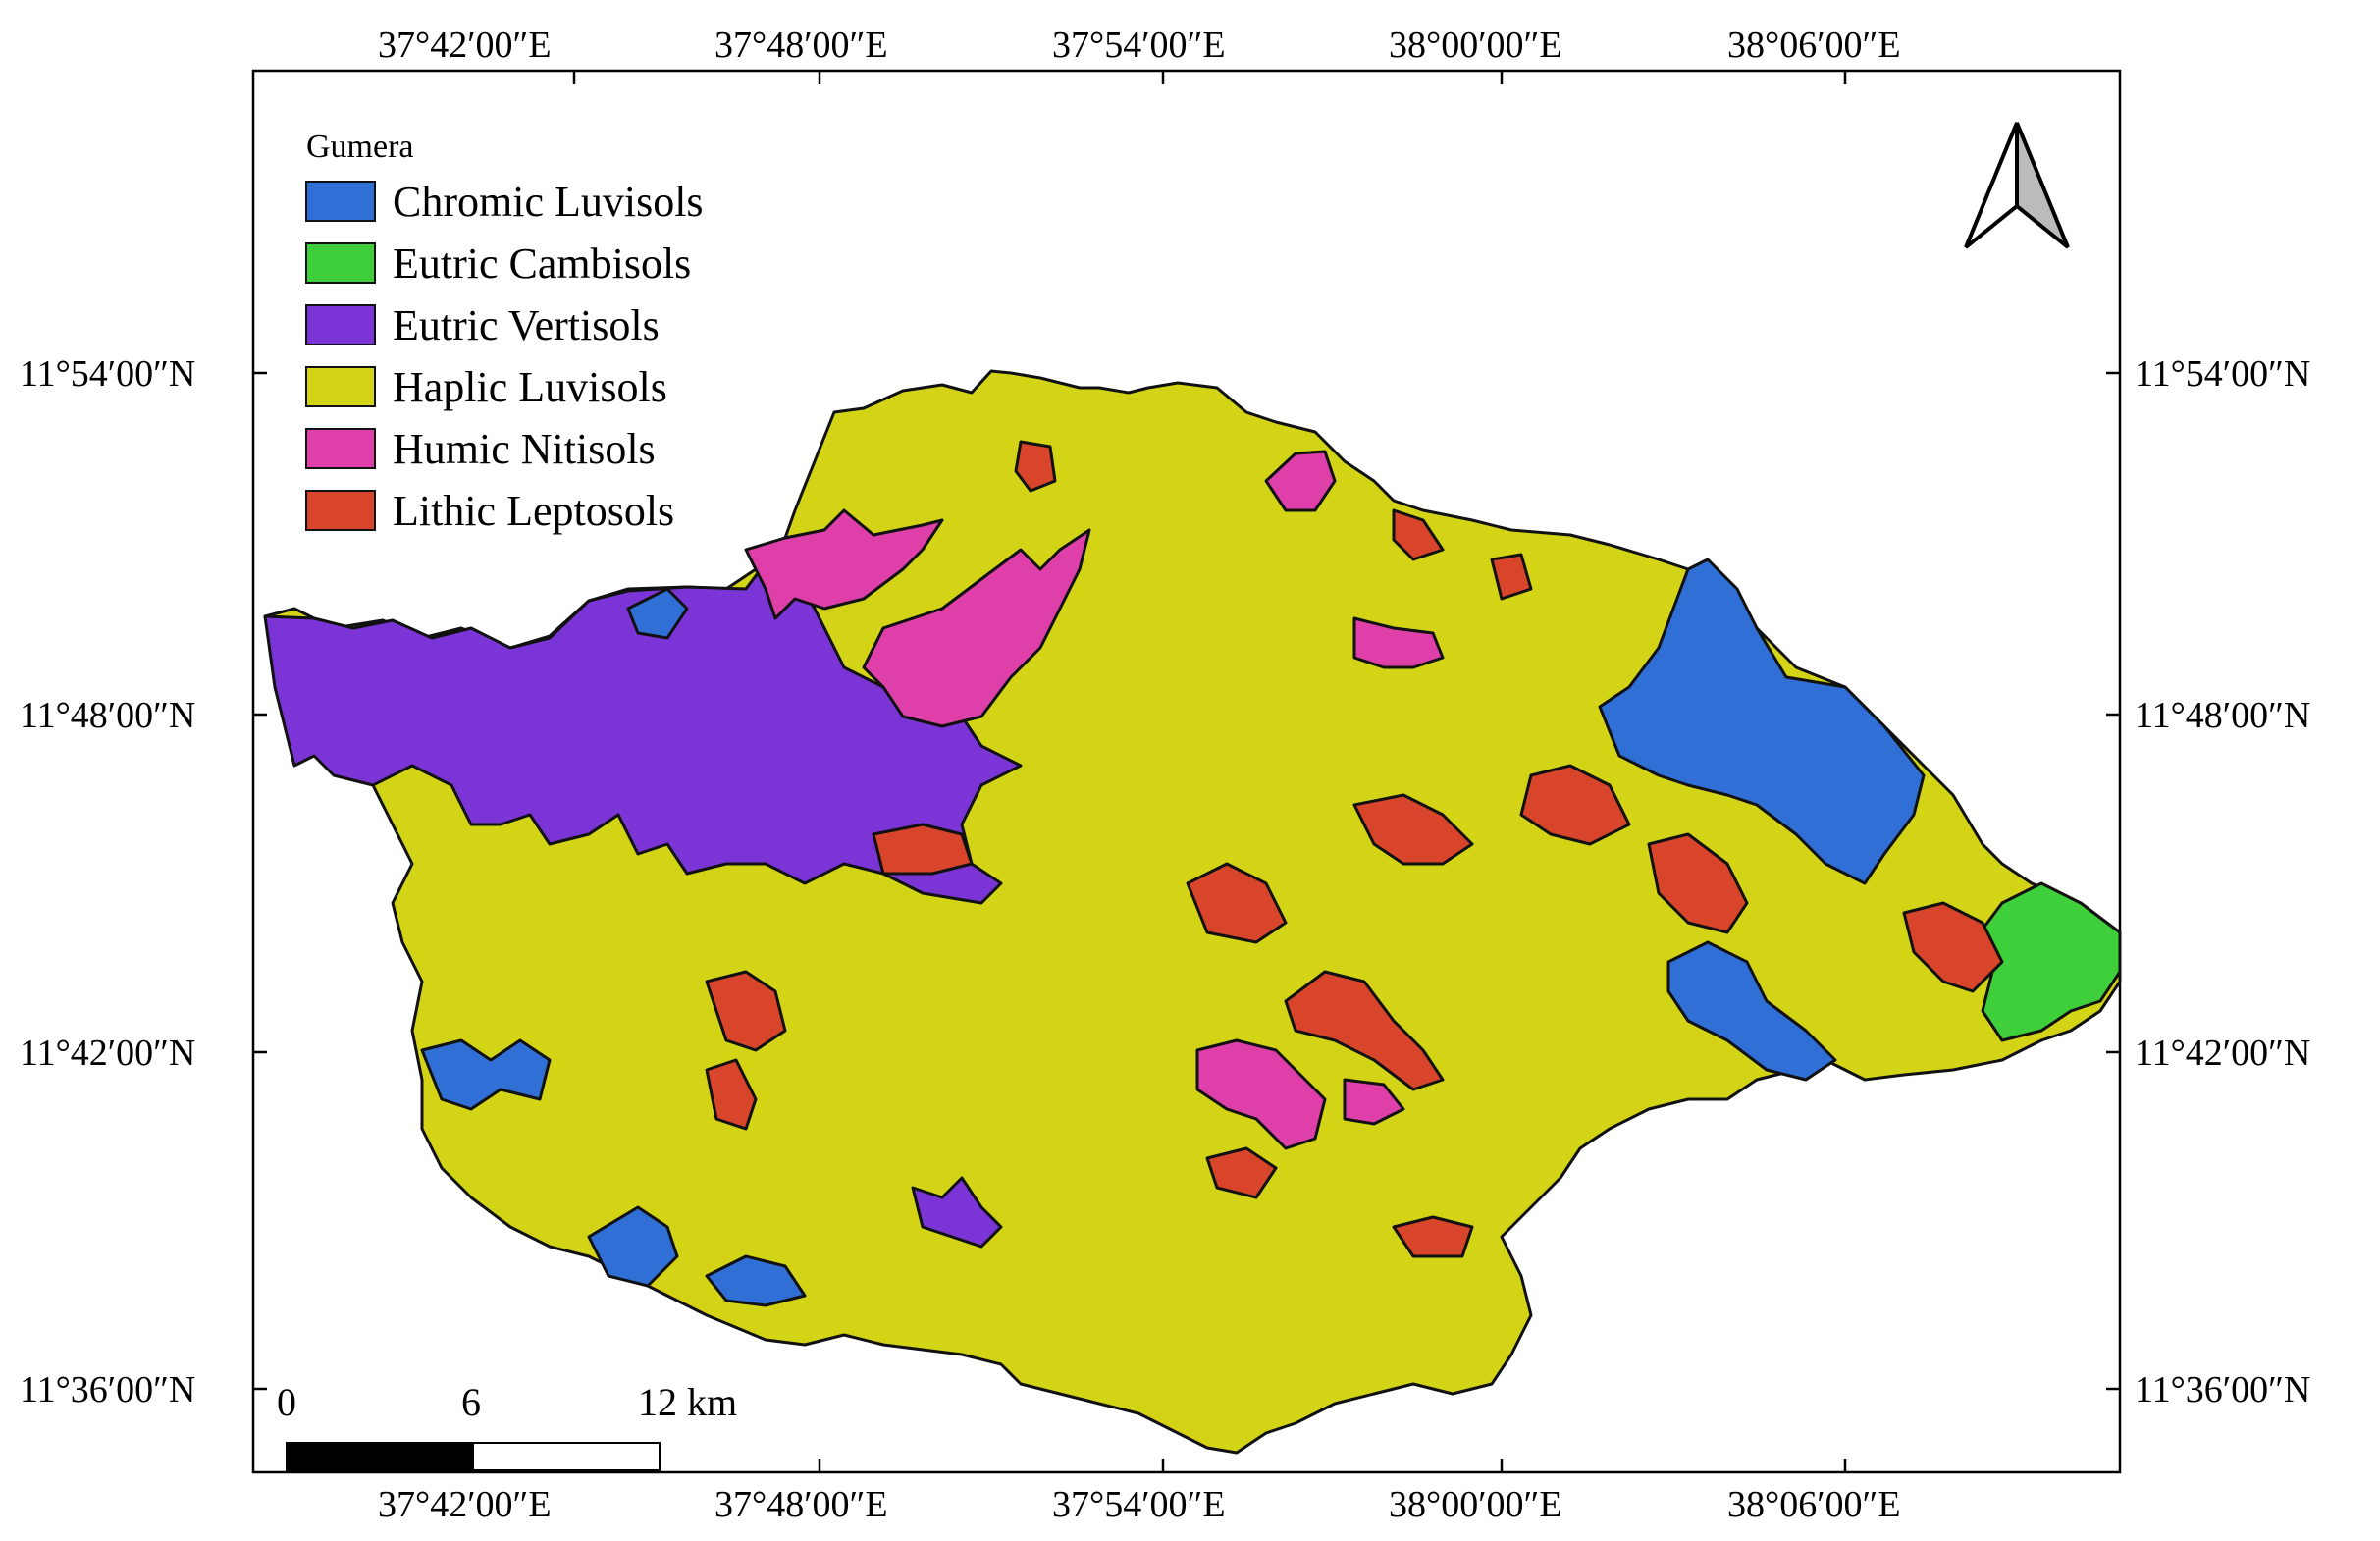 The image size is (2380, 1541). Describe the element at coordinates (526, 325) in the screenshot. I see `legend-label-eutric-vertisols: Eutric Vertisols` at that location.